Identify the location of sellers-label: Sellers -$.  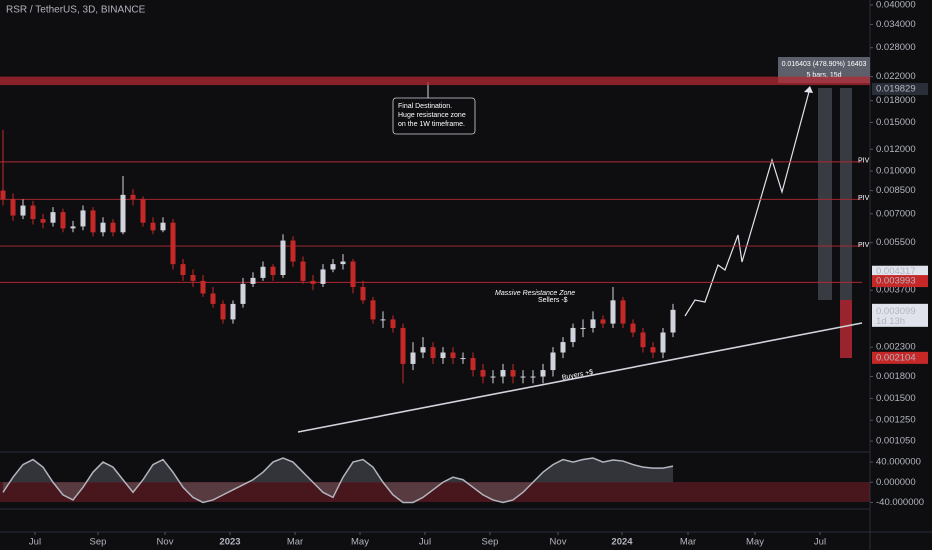
(553, 300).